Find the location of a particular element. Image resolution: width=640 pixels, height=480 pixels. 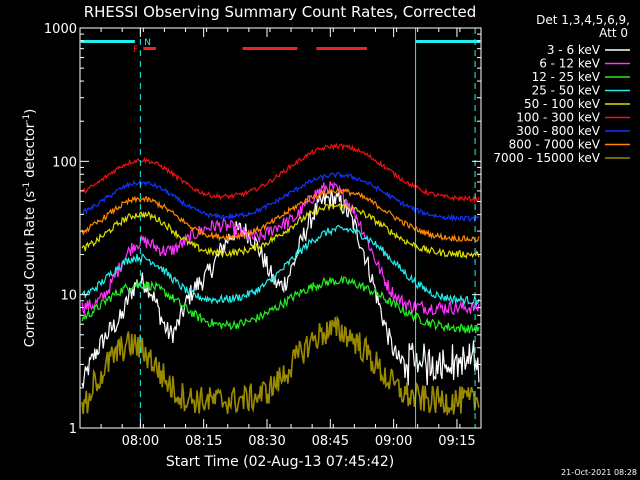

legend-subtitle: Att 0 is located at coordinates (613, 33).